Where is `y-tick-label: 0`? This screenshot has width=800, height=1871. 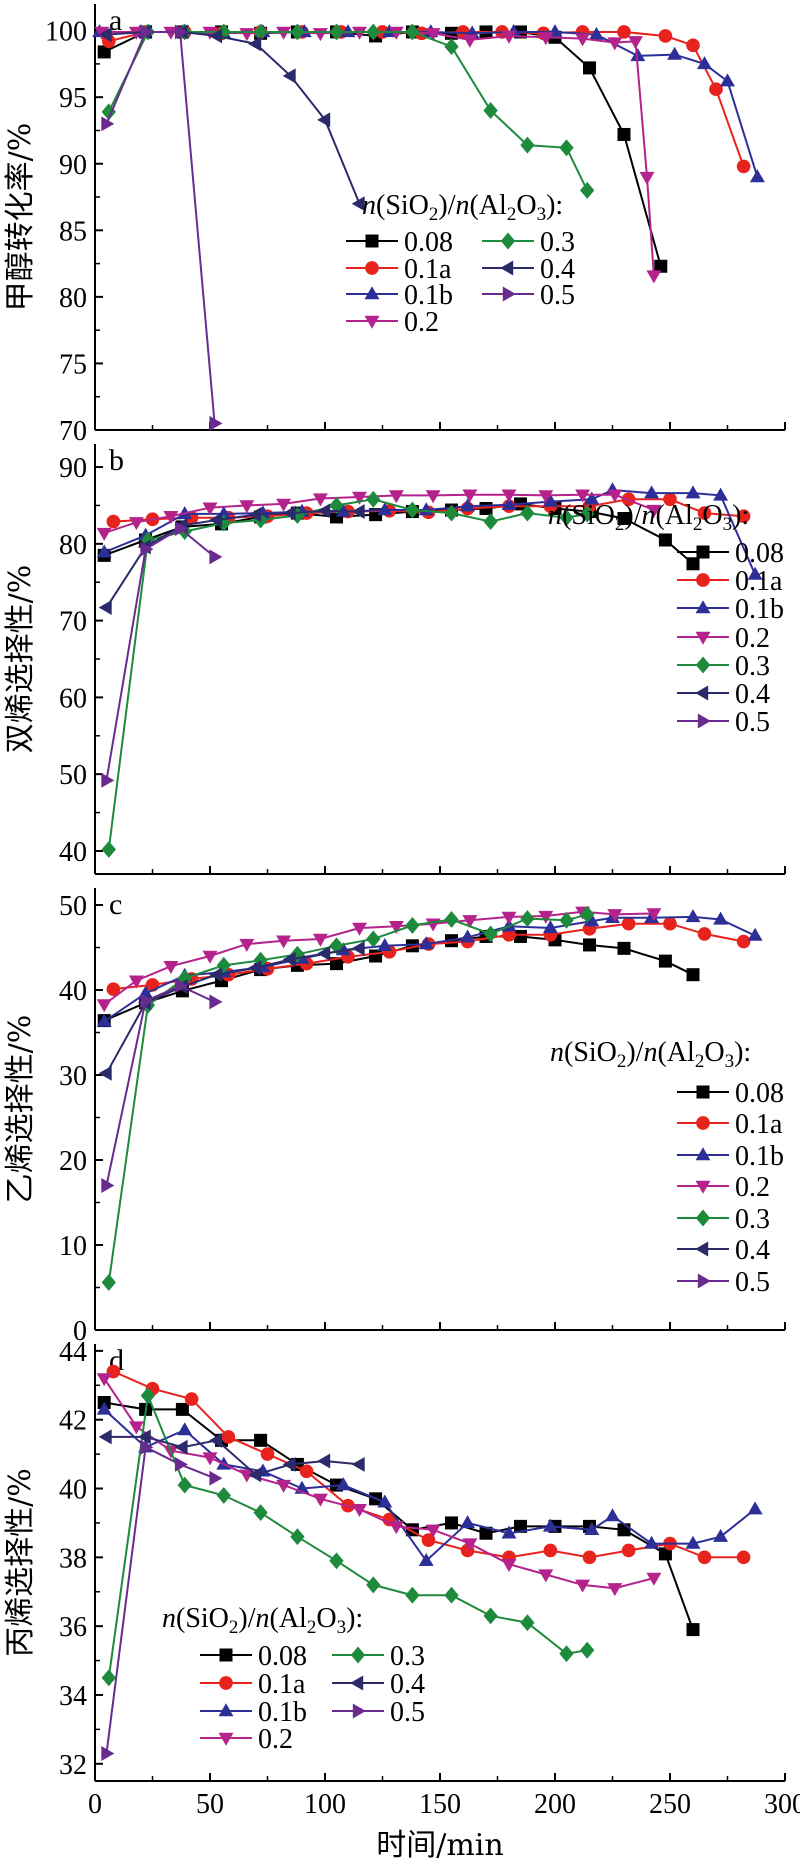
y-tick-label: 0 is located at coordinates (80, 1331).